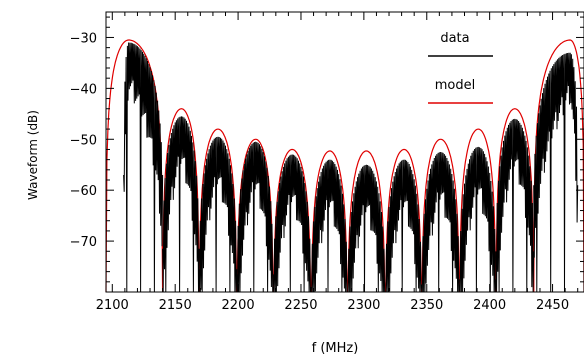 The image size is (584, 355). Describe the element at coordinates (175, 305) in the screenshot. I see `x-tick-label: 2150` at that location.